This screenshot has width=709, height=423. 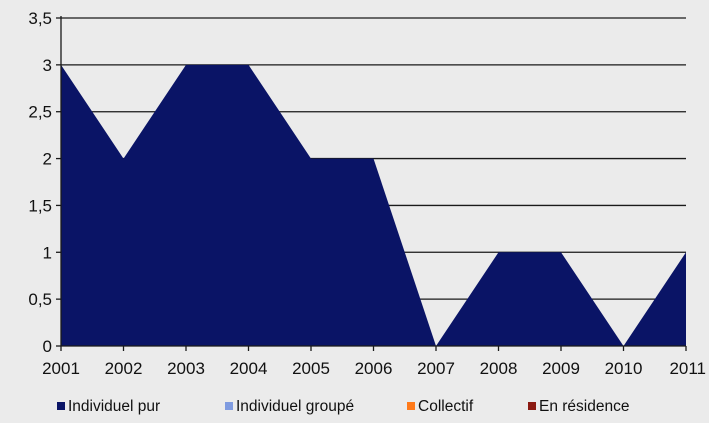 I want to click on y-tick-label: 1,5, so click(x=40, y=205).